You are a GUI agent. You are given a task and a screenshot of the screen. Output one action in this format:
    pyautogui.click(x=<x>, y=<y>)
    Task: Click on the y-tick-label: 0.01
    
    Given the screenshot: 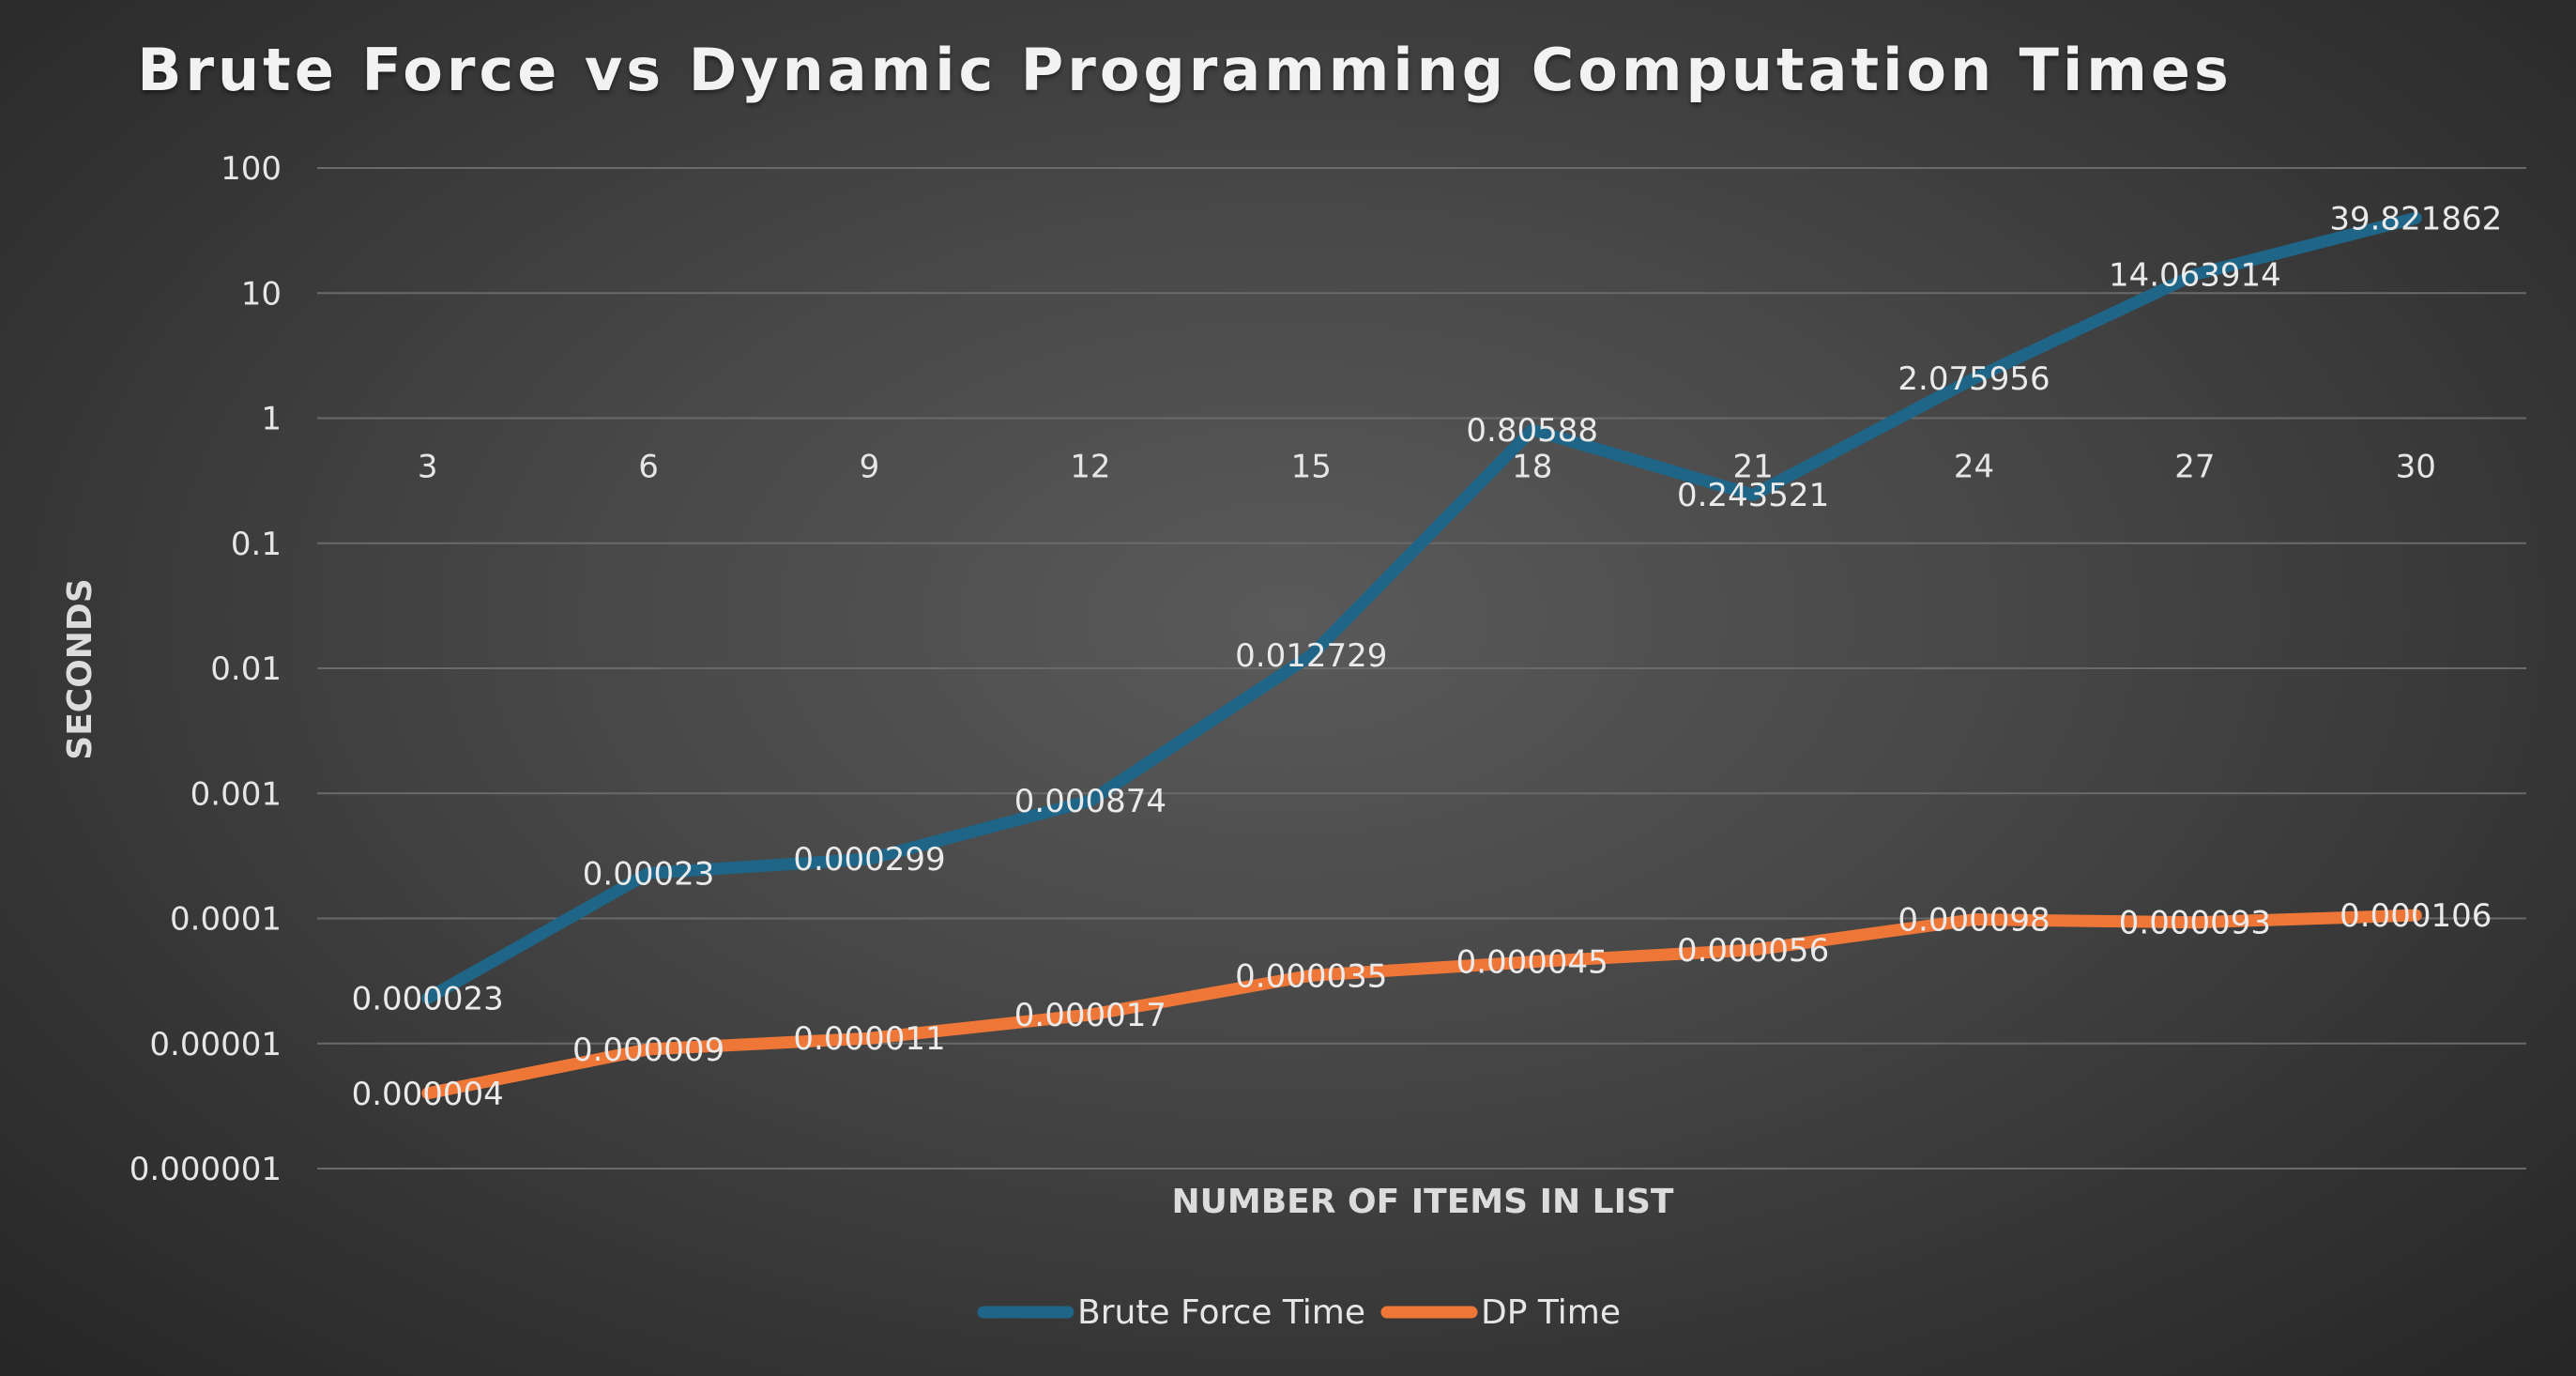 What is the action you would take?
    pyautogui.click(x=246, y=669)
    